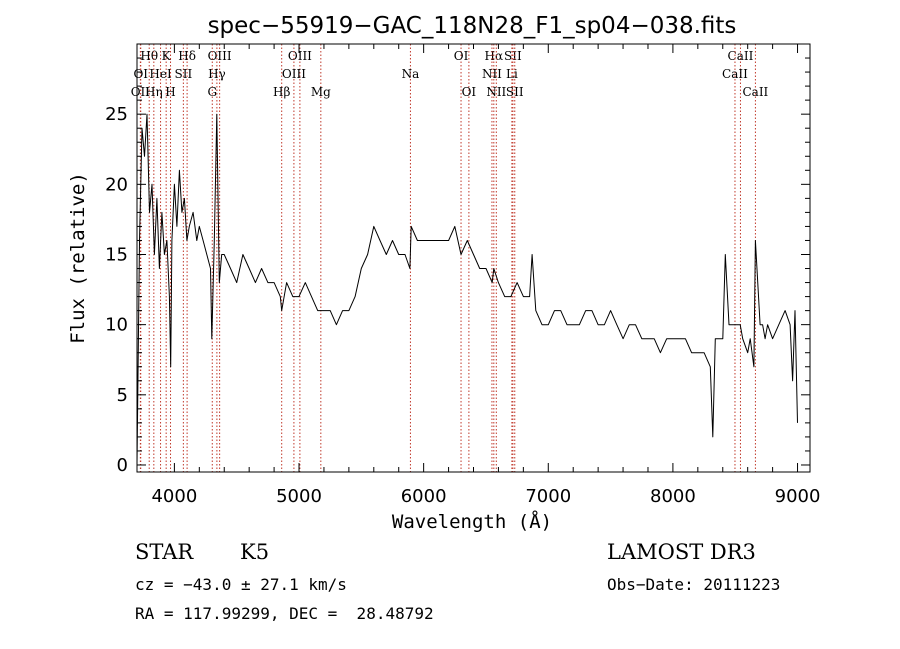 The width and height of the screenshot is (900, 649). Describe the element at coordinates (496, 92) in the screenshot. I see `line-label-21: NII` at that location.